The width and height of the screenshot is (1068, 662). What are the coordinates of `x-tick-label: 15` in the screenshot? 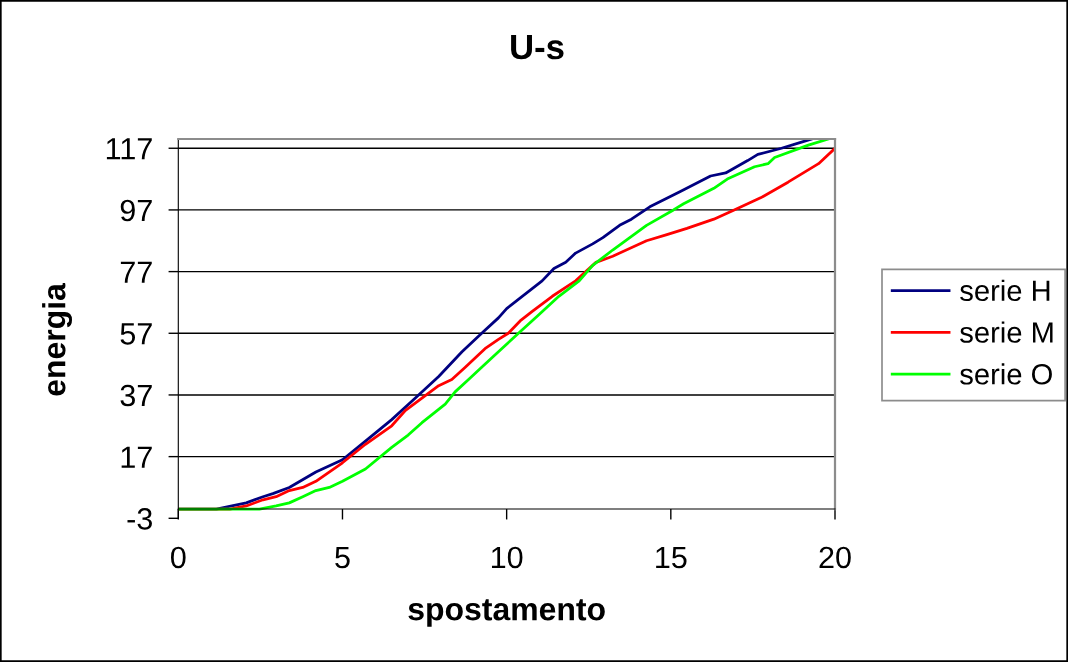 It's located at (671, 557).